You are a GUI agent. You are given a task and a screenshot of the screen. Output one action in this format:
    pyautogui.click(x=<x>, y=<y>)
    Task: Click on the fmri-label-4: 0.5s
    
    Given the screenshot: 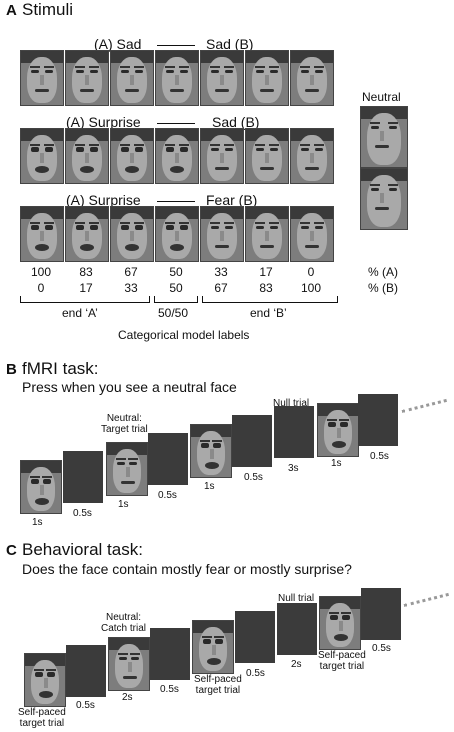 What is the action you would take?
    pyautogui.click(x=167, y=495)
    